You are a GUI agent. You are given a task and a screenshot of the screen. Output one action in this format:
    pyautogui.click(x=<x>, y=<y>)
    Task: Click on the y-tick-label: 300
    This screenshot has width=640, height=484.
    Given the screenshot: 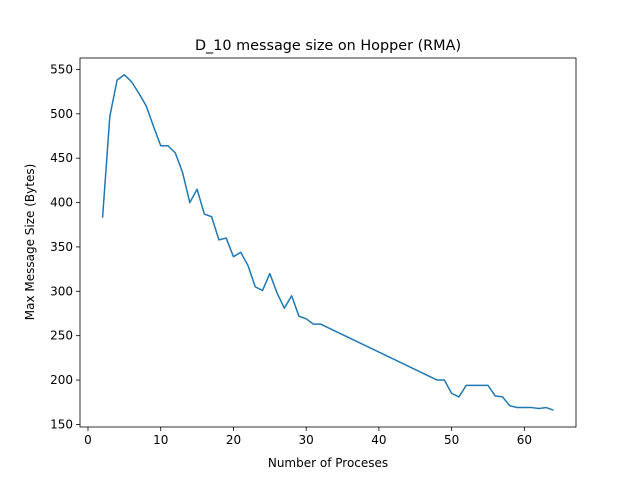 What is the action you would take?
    pyautogui.click(x=61, y=291)
    